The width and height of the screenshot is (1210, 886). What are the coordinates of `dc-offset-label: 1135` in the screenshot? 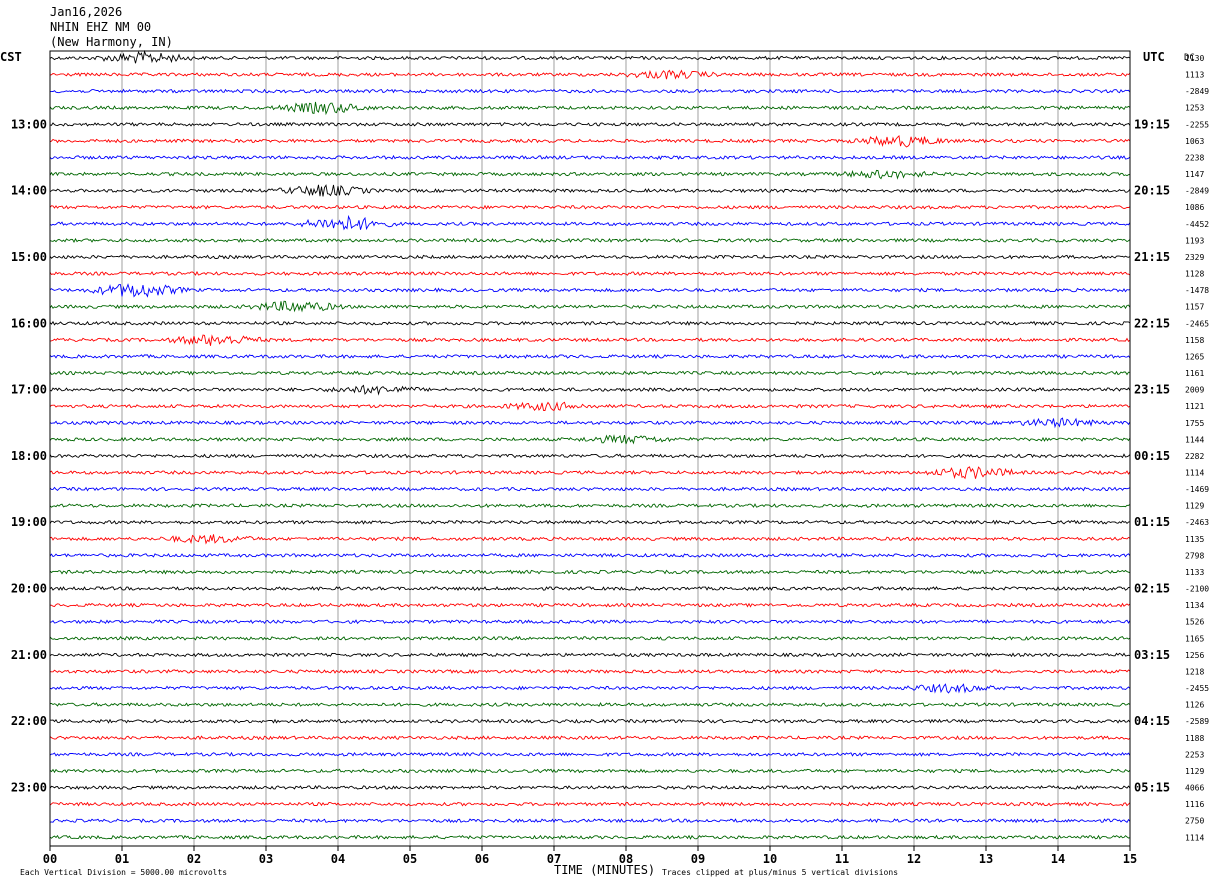 It's located at (1194, 539).